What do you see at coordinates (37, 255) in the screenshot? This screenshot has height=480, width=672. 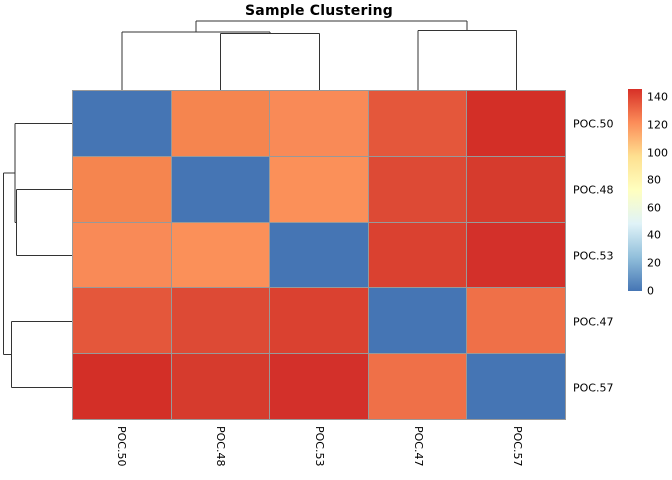 I see `row-dendrogram` at bounding box center [37, 255].